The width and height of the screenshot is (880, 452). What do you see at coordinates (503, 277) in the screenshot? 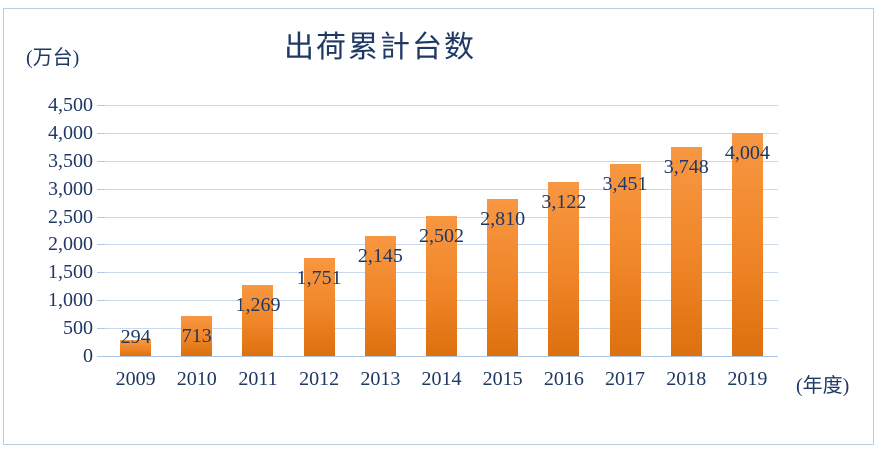
I see `bar-2015` at bounding box center [503, 277].